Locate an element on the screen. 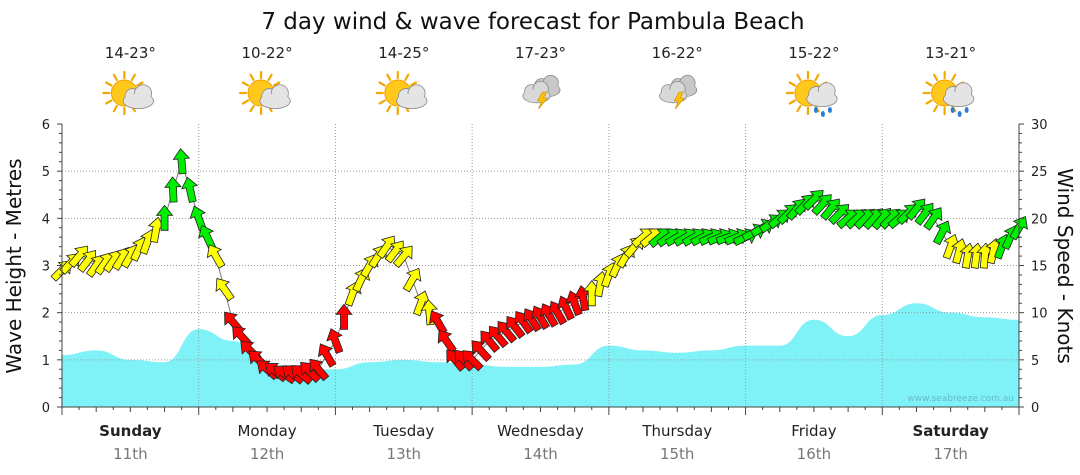 The width and height of the screenshot is (1080, 475). left-tick-label: 5 is located at coordinates (46, 172).